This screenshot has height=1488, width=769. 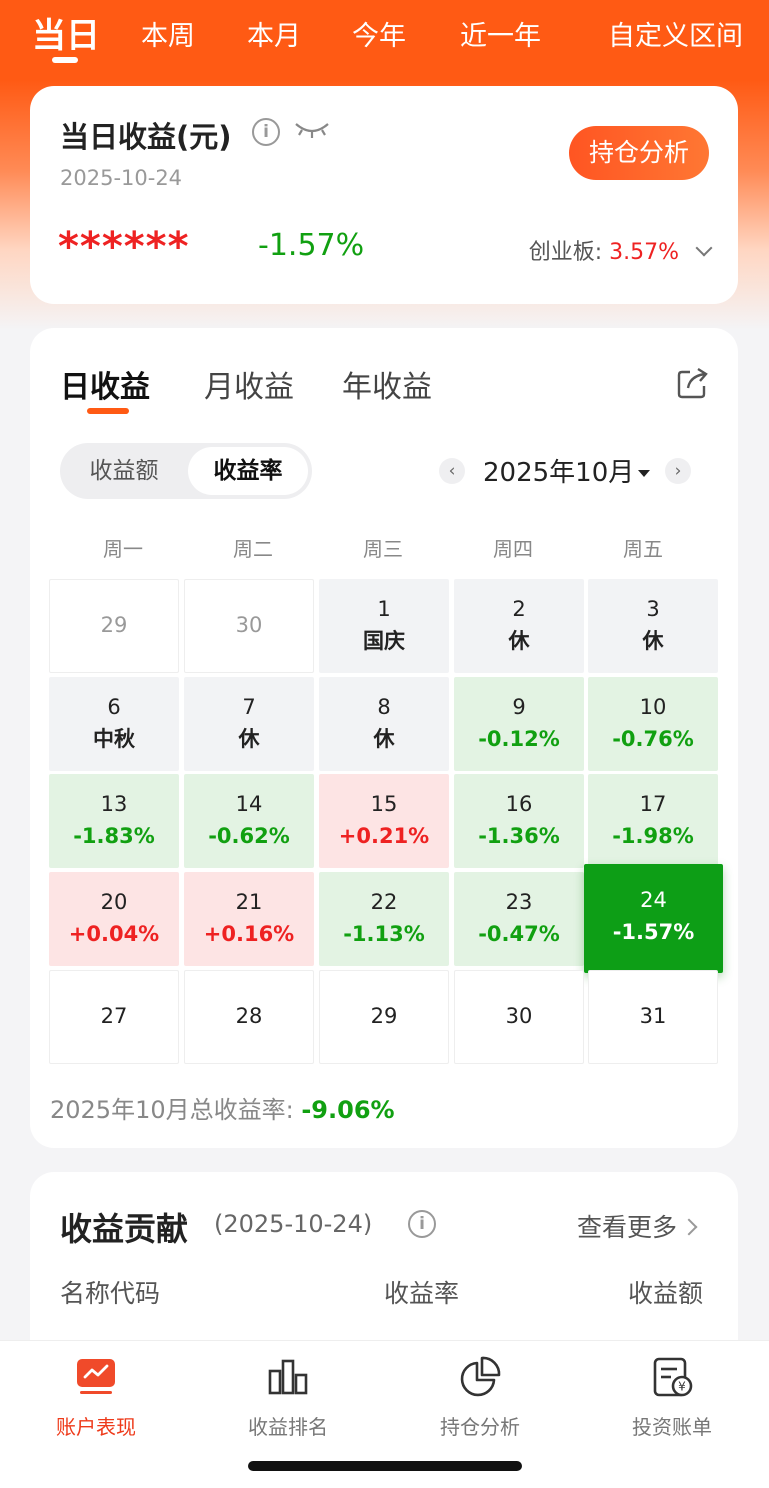 What do you see at coordinates (248, 471) in the screenshot?
I see `toggle-rate: 收益率` at bounding box center [248, 471].